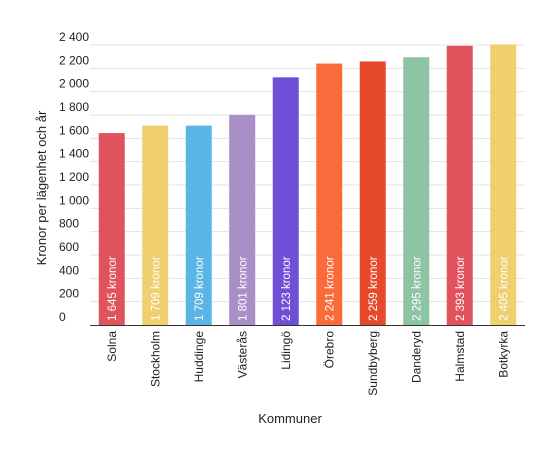  Describe the element at coordinates (242, 219) in the screenshot. I see `bar-västerås` at that location.